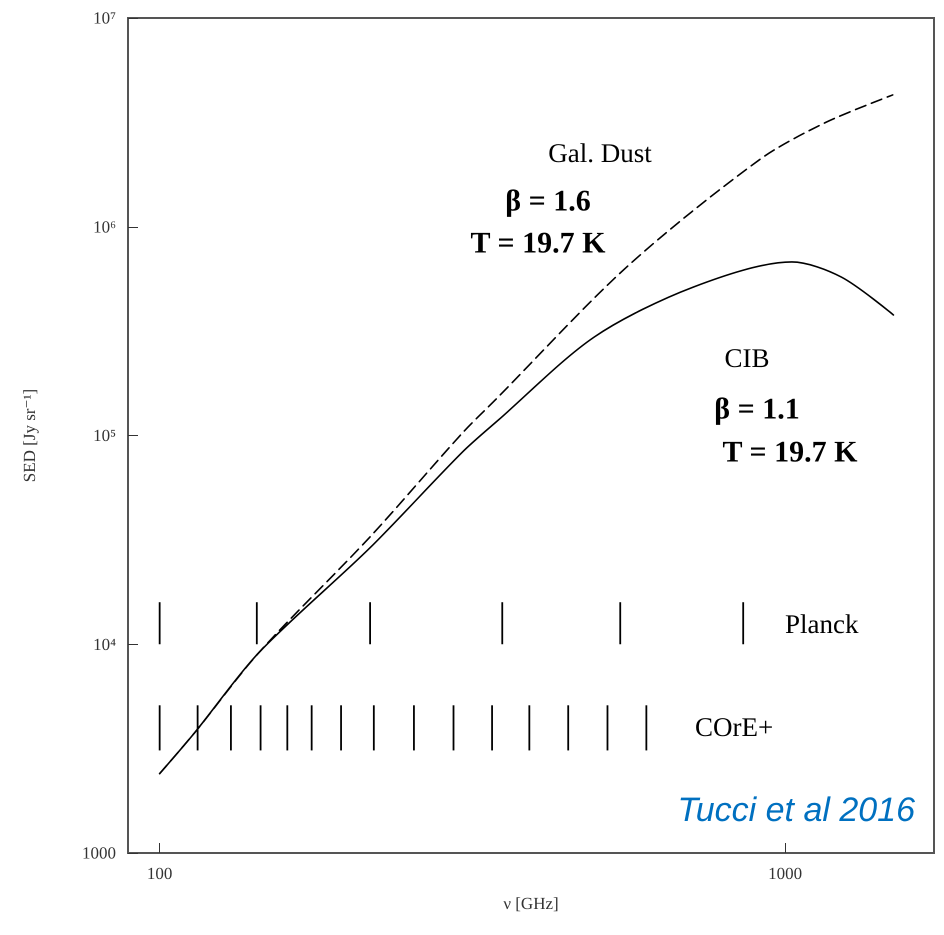 This screenshot has width=944, height=935. I want to click on series-label: COrE+, so click(734, 727).